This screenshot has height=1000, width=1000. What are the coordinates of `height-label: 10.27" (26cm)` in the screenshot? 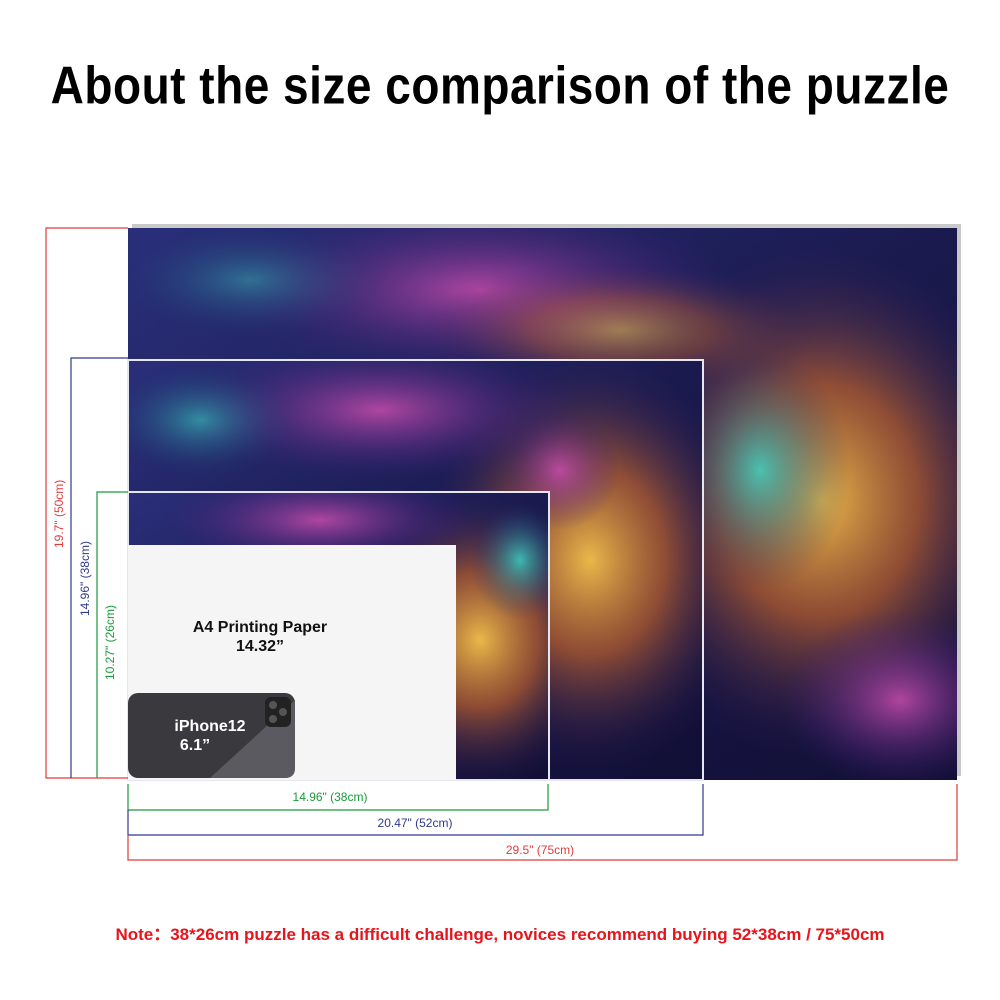 It's located at (110, 642).